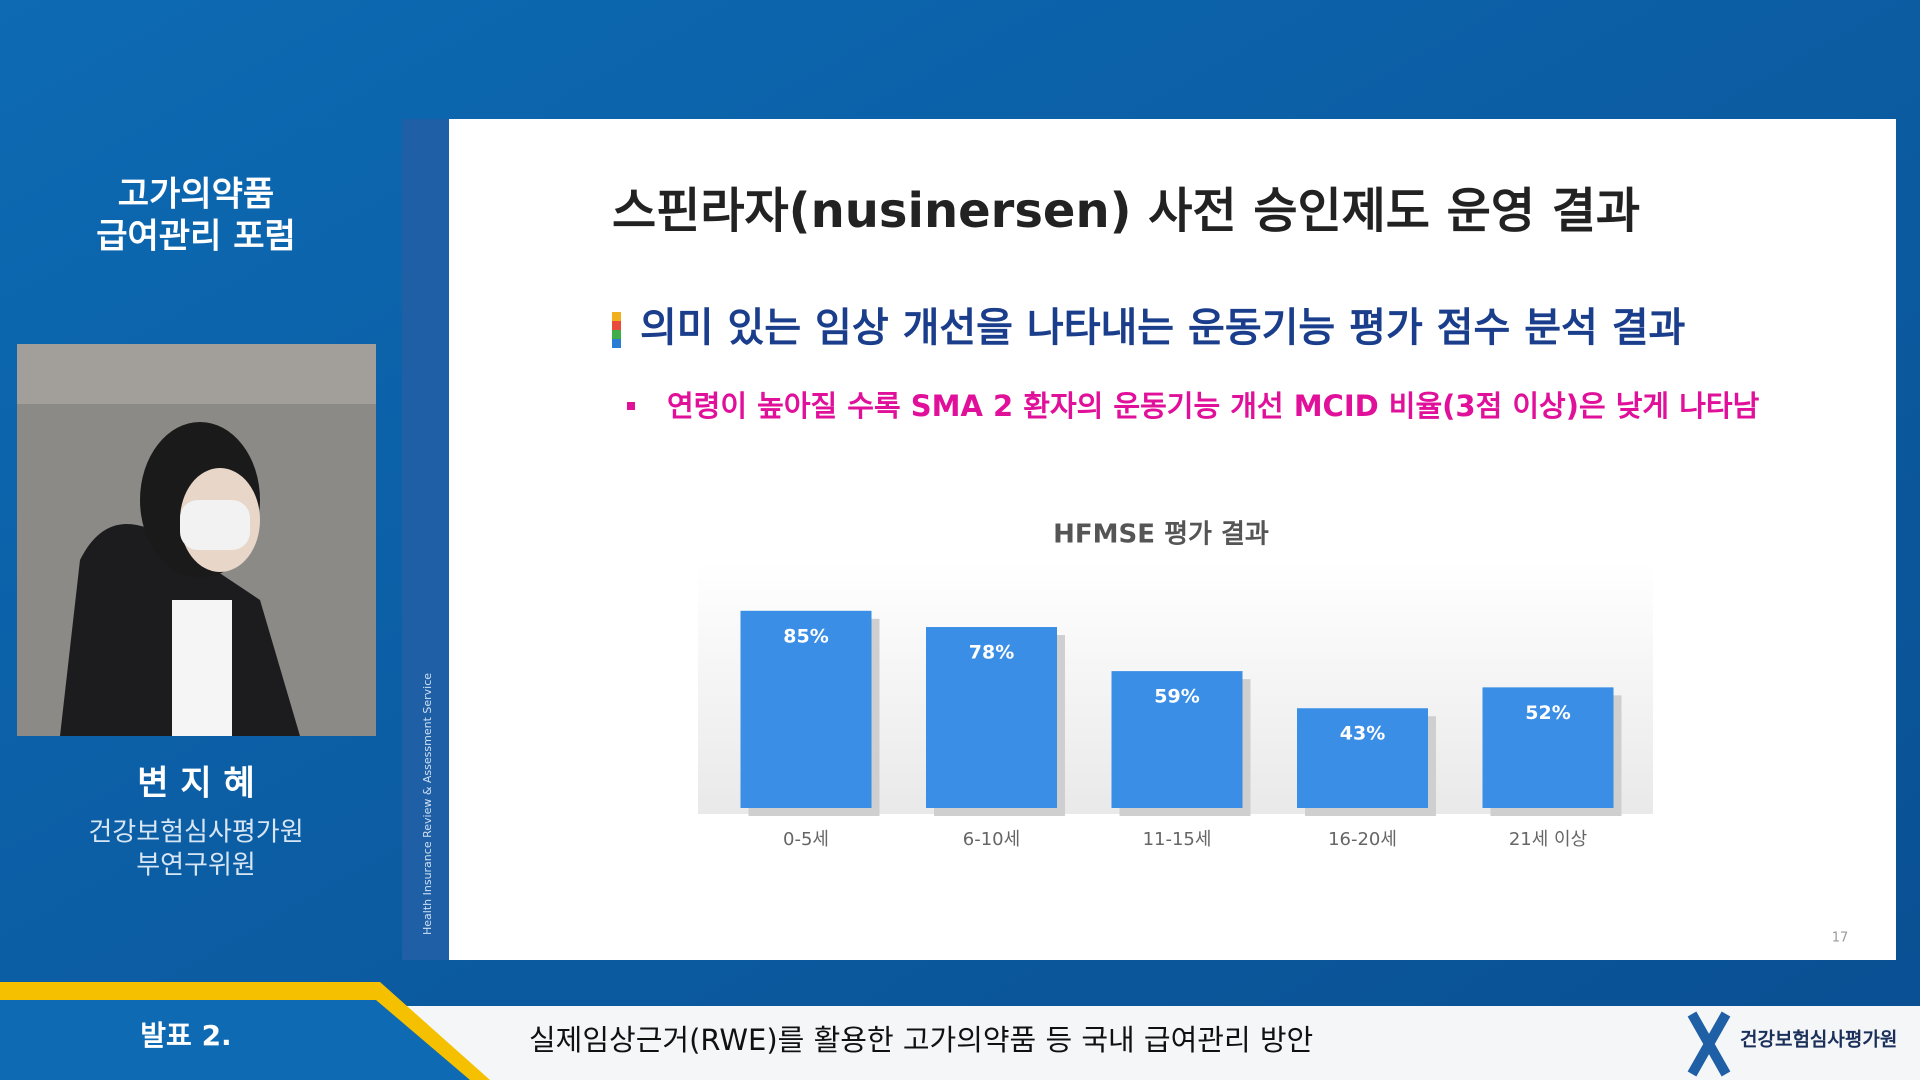  What do you see at coordinates (1362, 734) in the screenshot?
I see `bar-value-label: 43%` at bounding box center [1362, 734].